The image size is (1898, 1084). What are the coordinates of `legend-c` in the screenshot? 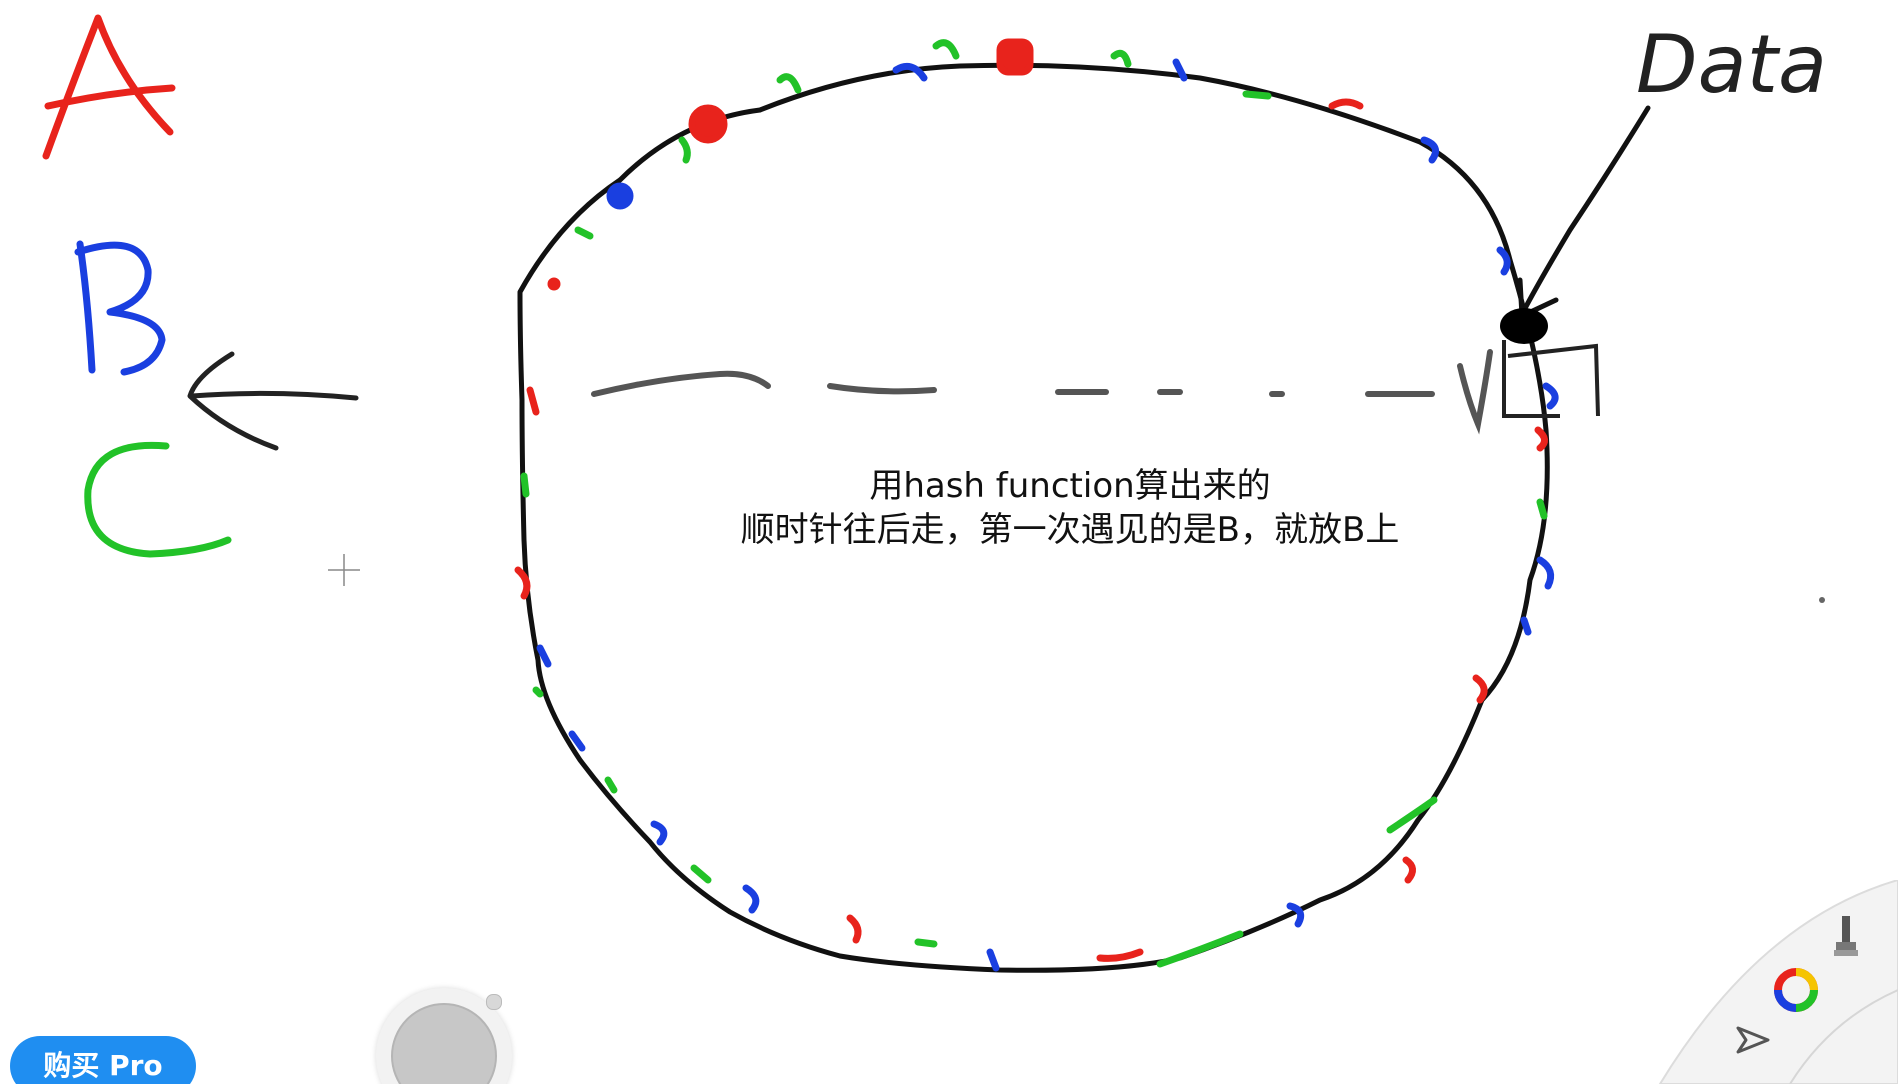 It's located at (158, 499).